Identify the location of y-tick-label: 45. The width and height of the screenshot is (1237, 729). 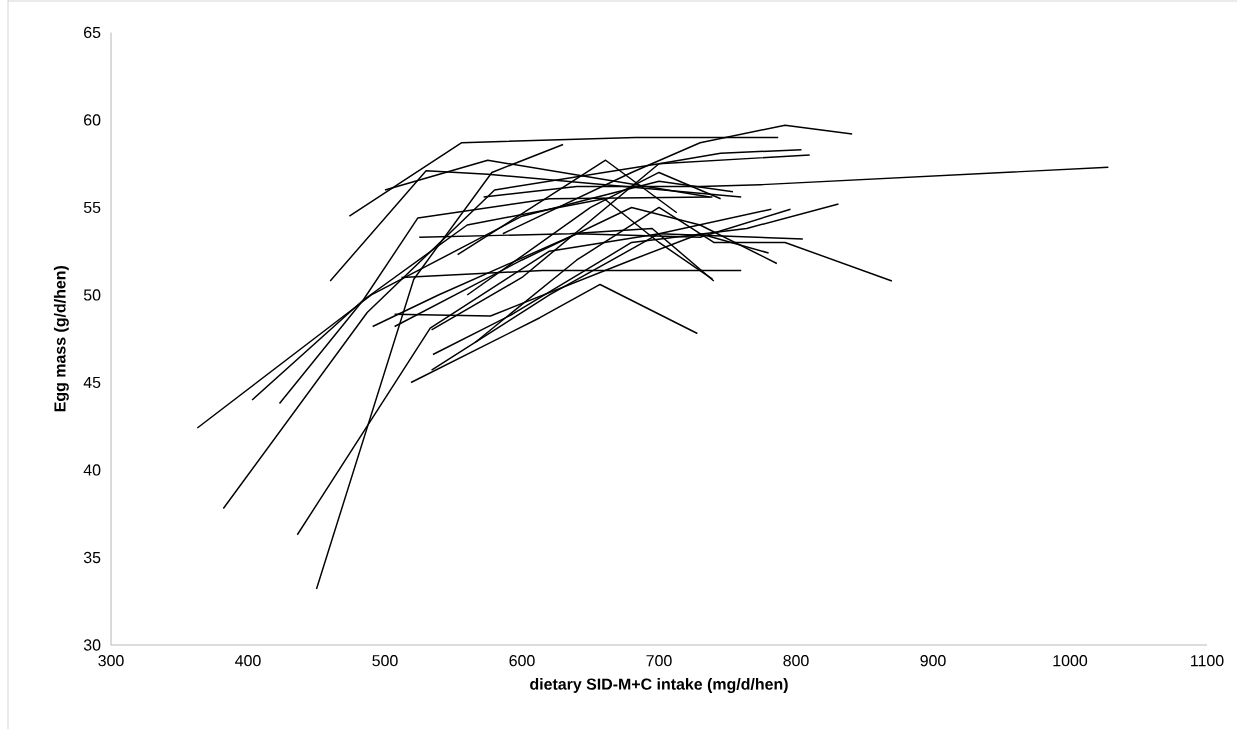
(92, 382).